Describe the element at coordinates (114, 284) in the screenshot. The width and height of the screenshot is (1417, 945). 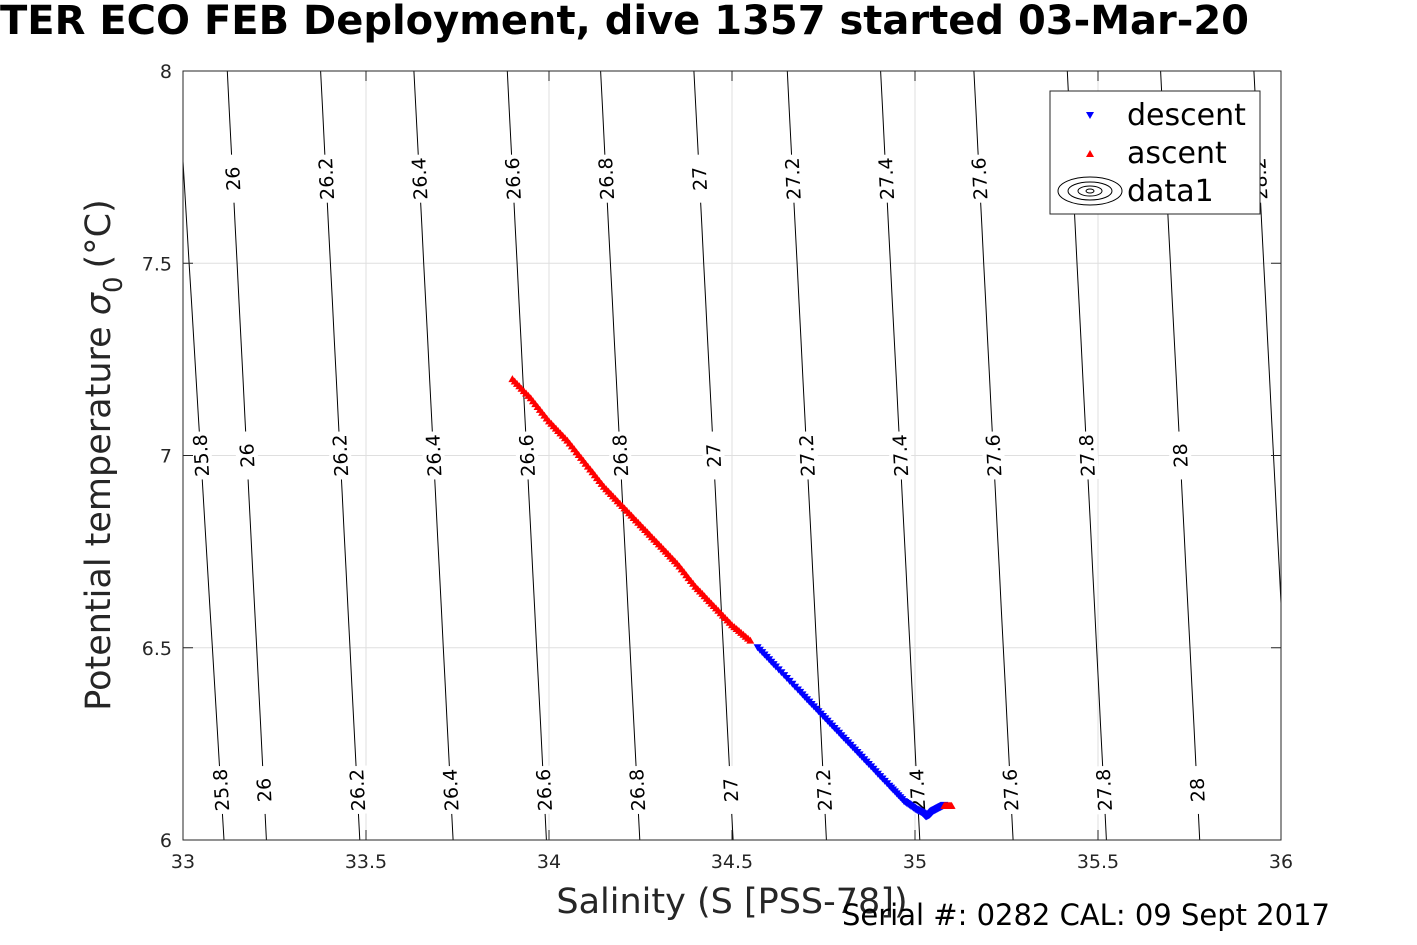
I see `y-axis-label-subscript: 0` at that location.